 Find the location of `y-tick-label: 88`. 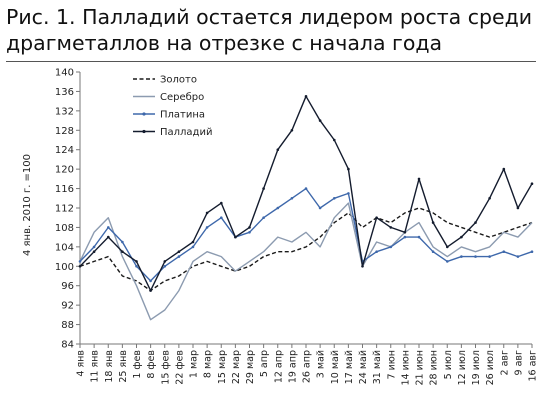

y-tick-label: 88 is located at coordinates (67, 325).